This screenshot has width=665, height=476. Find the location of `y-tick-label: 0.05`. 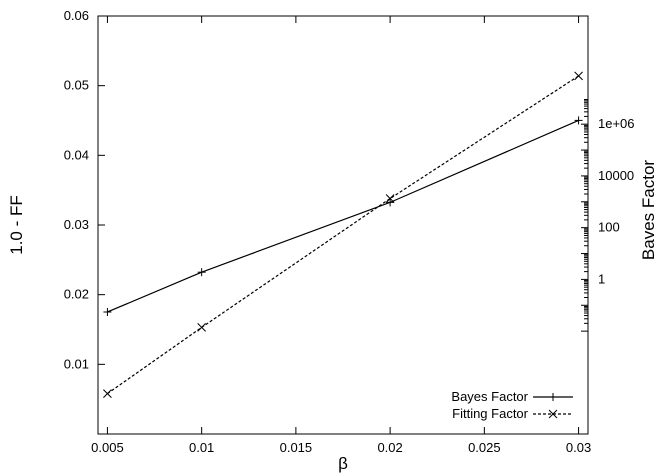

y-tick-label: 0.05 is located at coordinates (76, 85).